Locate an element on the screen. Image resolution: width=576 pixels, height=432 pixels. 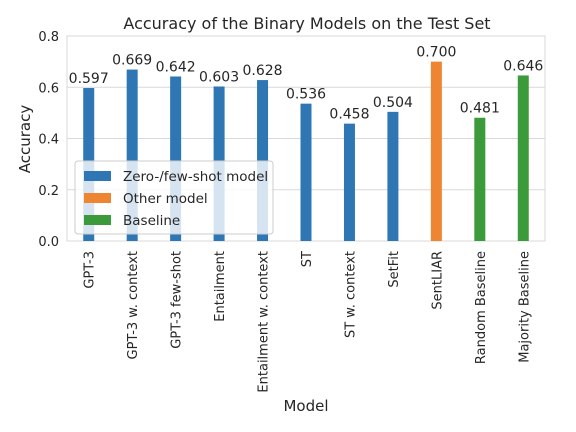
x-axis-label: Model is located at coordinates (305, 406).